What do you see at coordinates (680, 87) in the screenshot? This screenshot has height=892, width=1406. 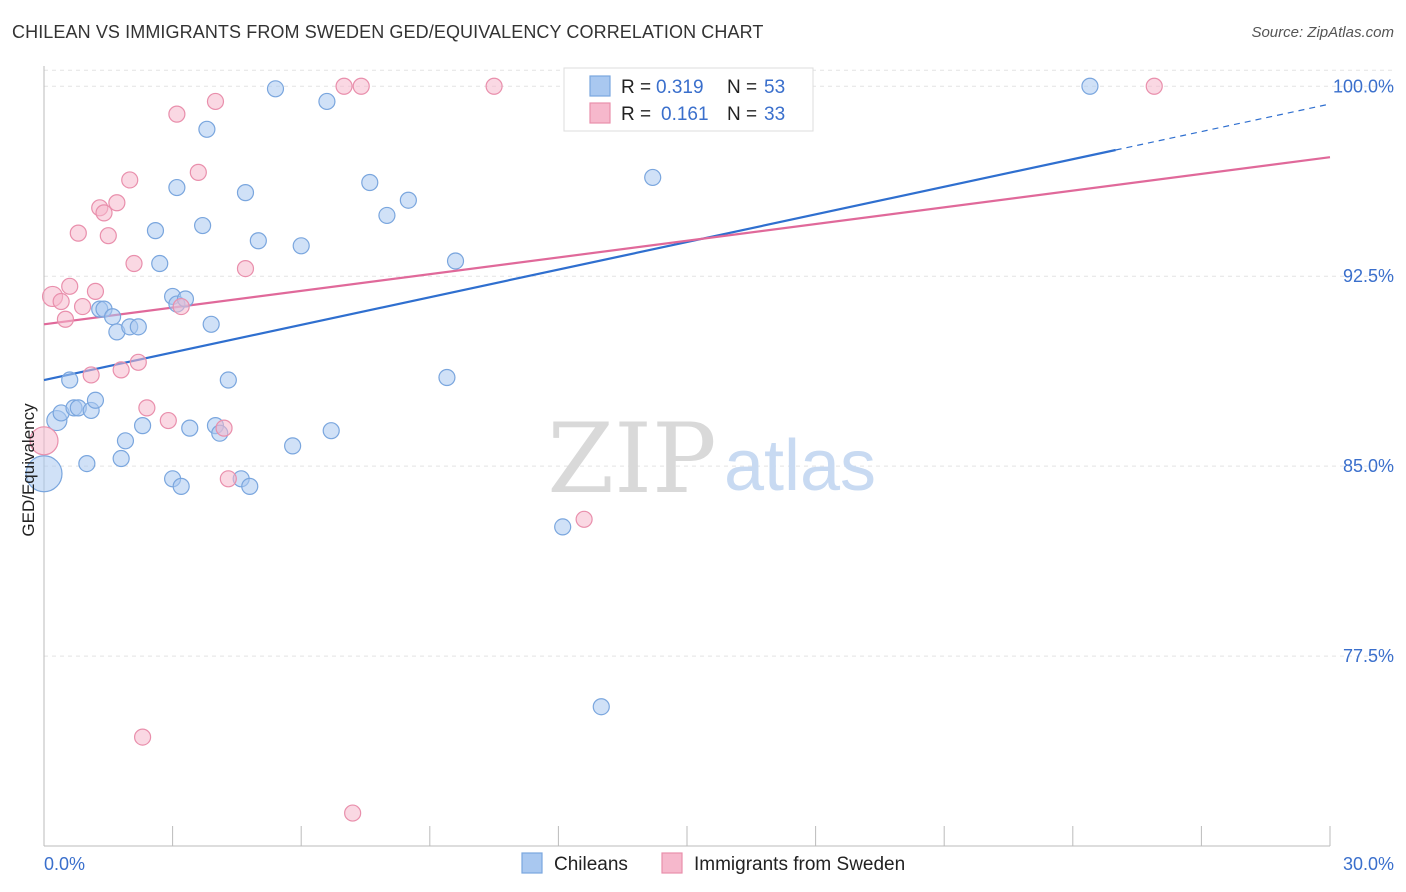 I see `stats-legend-r-value: 0.319` at bounding box center [680, 87].